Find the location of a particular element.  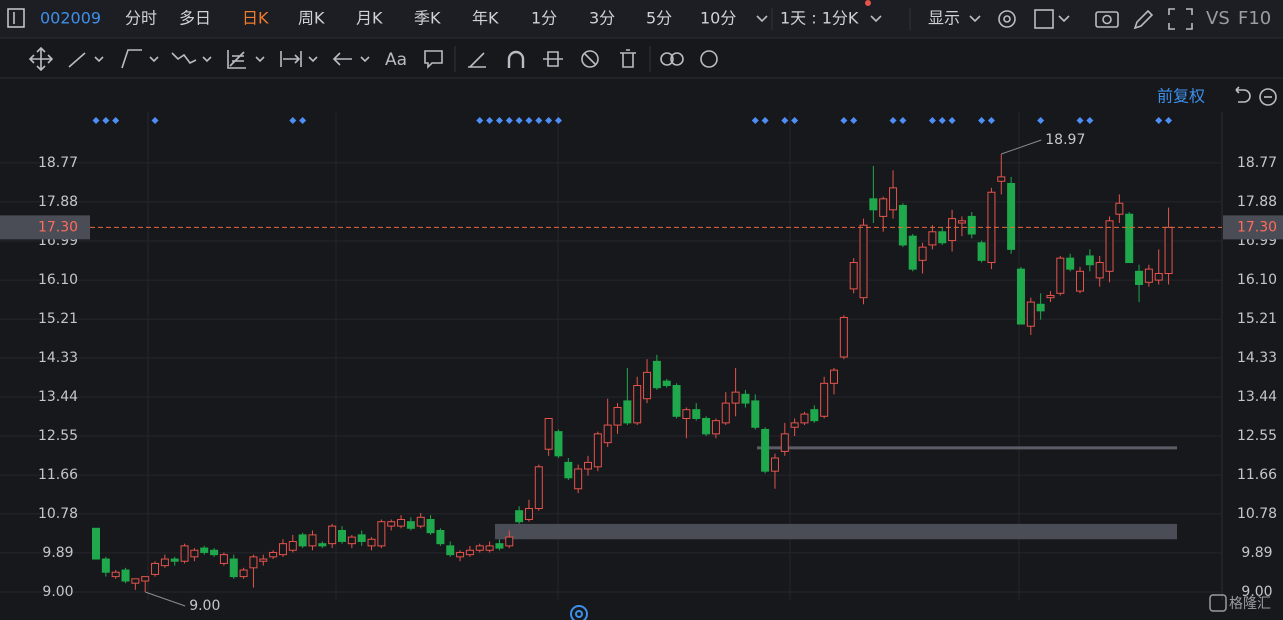

fullscreen-icon is located at coordinates (1180, 19).